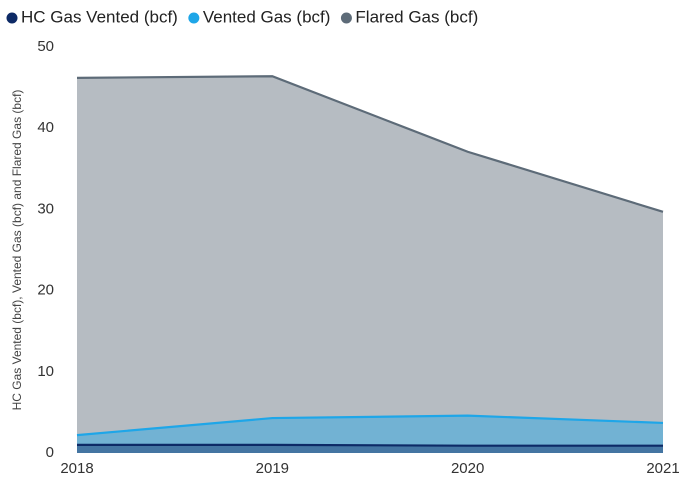 This screenshot has height=479, width=684. What do you see at coordinates (272, 468) in the screenshot?
I see `x-tick-label: 2019` at bounding box center [272, 468].